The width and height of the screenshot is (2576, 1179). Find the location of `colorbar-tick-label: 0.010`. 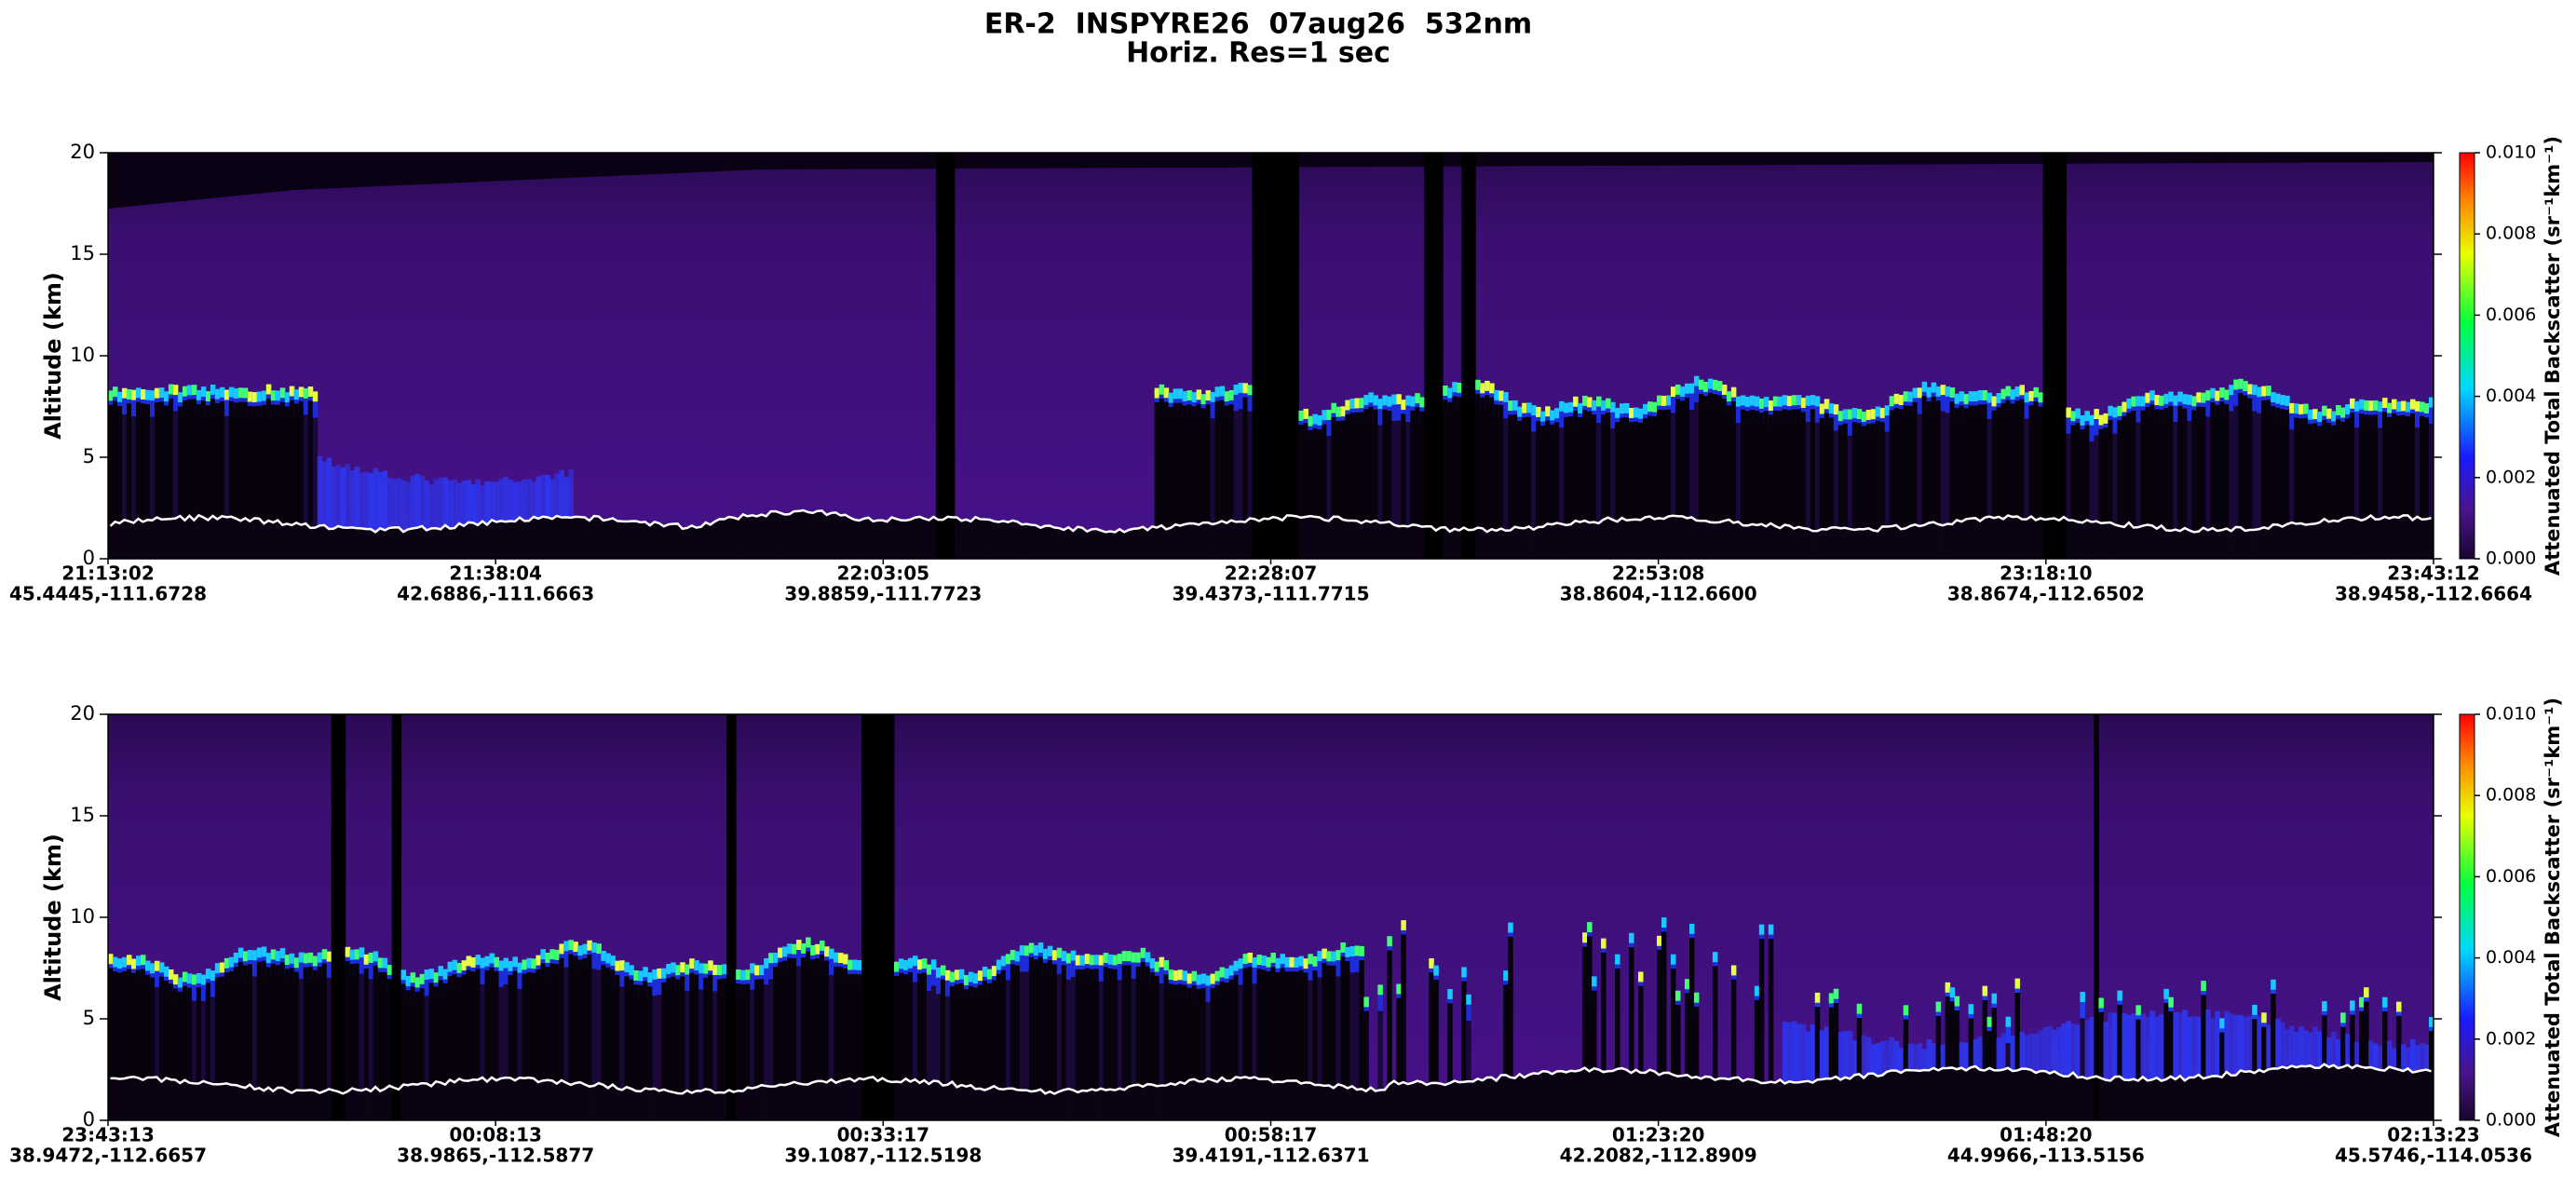

colorbar-tick-label: 0.010 is located at coordinates (2511, 152).